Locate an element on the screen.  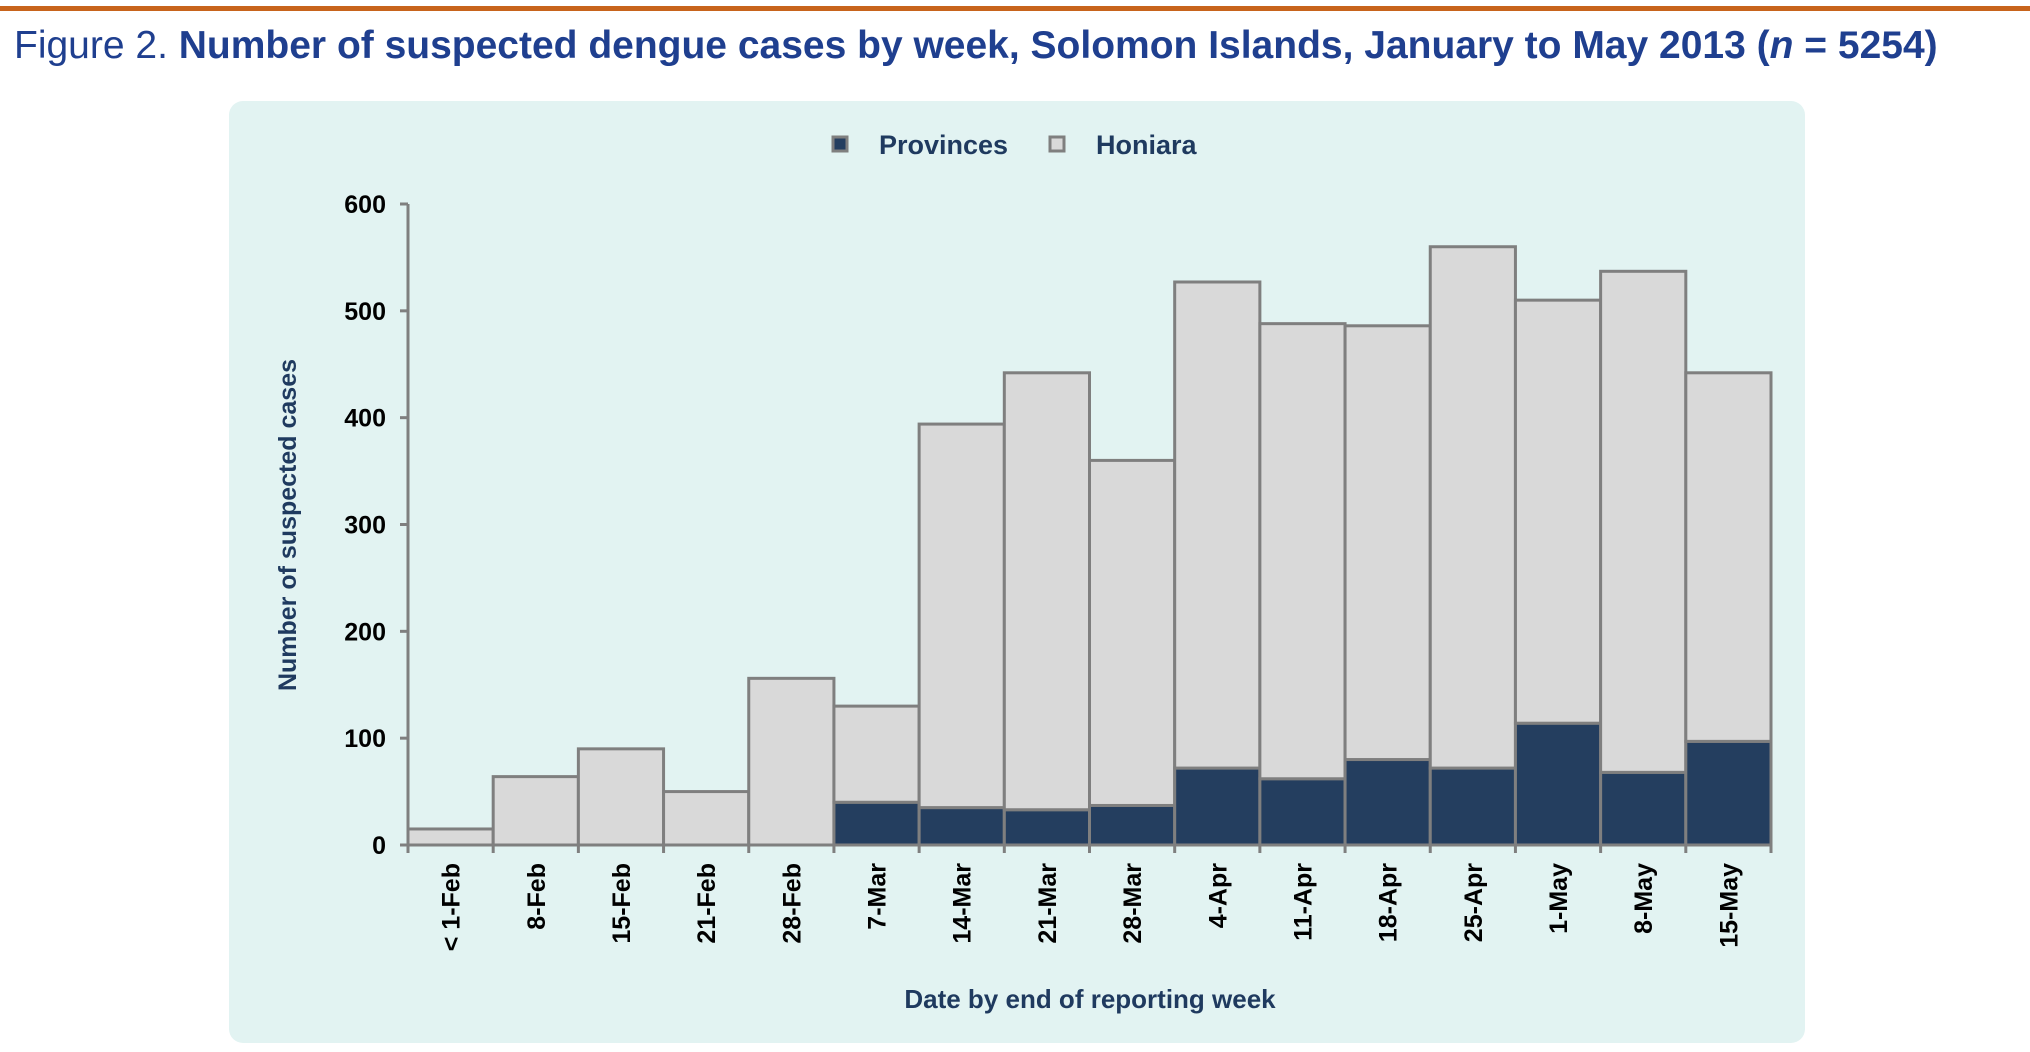
y-tick-label: 300 is located at coordinates (365, 526).